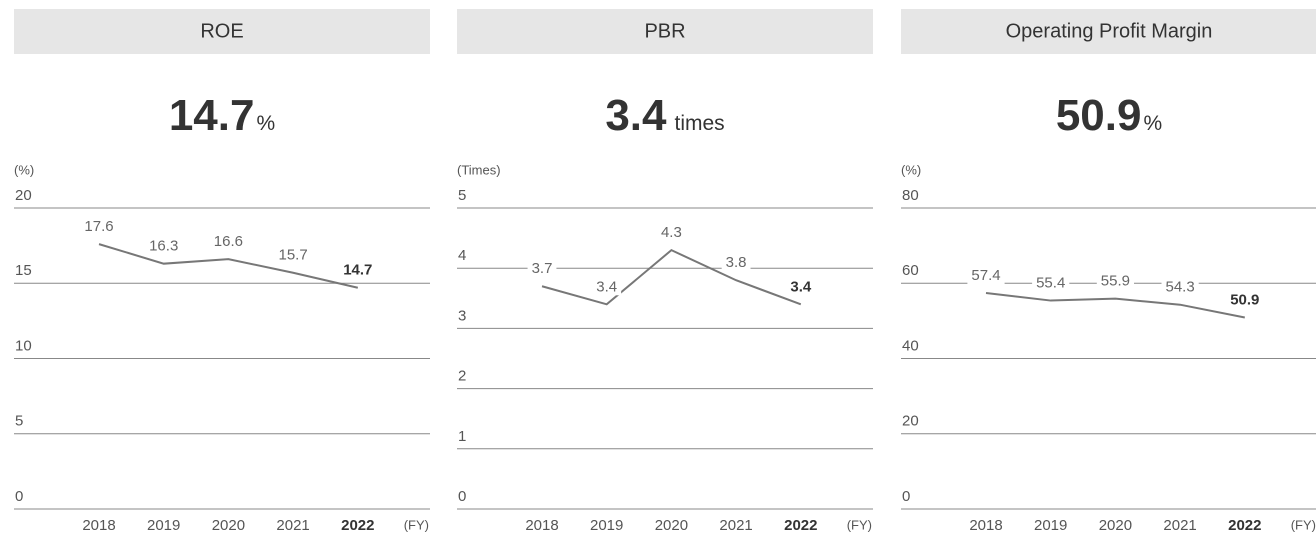  What do you see at coordinates (1099, 115) in the screenshot?
I see `headline-value: 50.9` at bounding box center [1099, 115].